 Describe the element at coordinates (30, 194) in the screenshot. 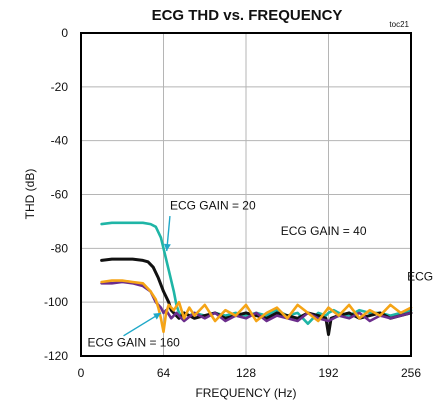

I see `y-axis-label: THD (dB)` at that location.